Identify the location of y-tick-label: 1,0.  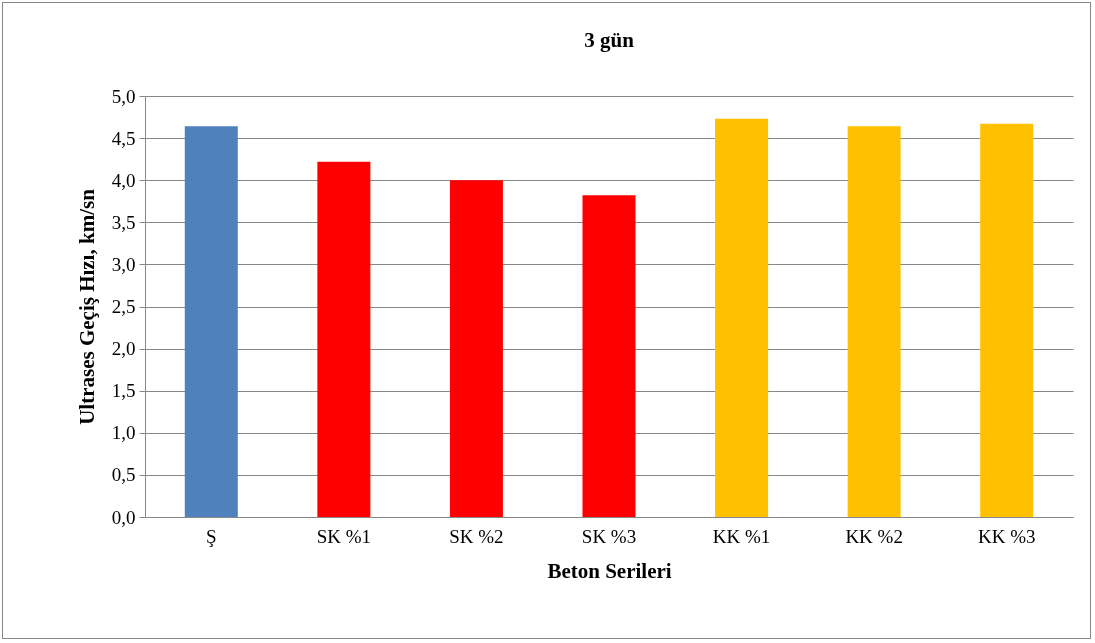
(123, 433).